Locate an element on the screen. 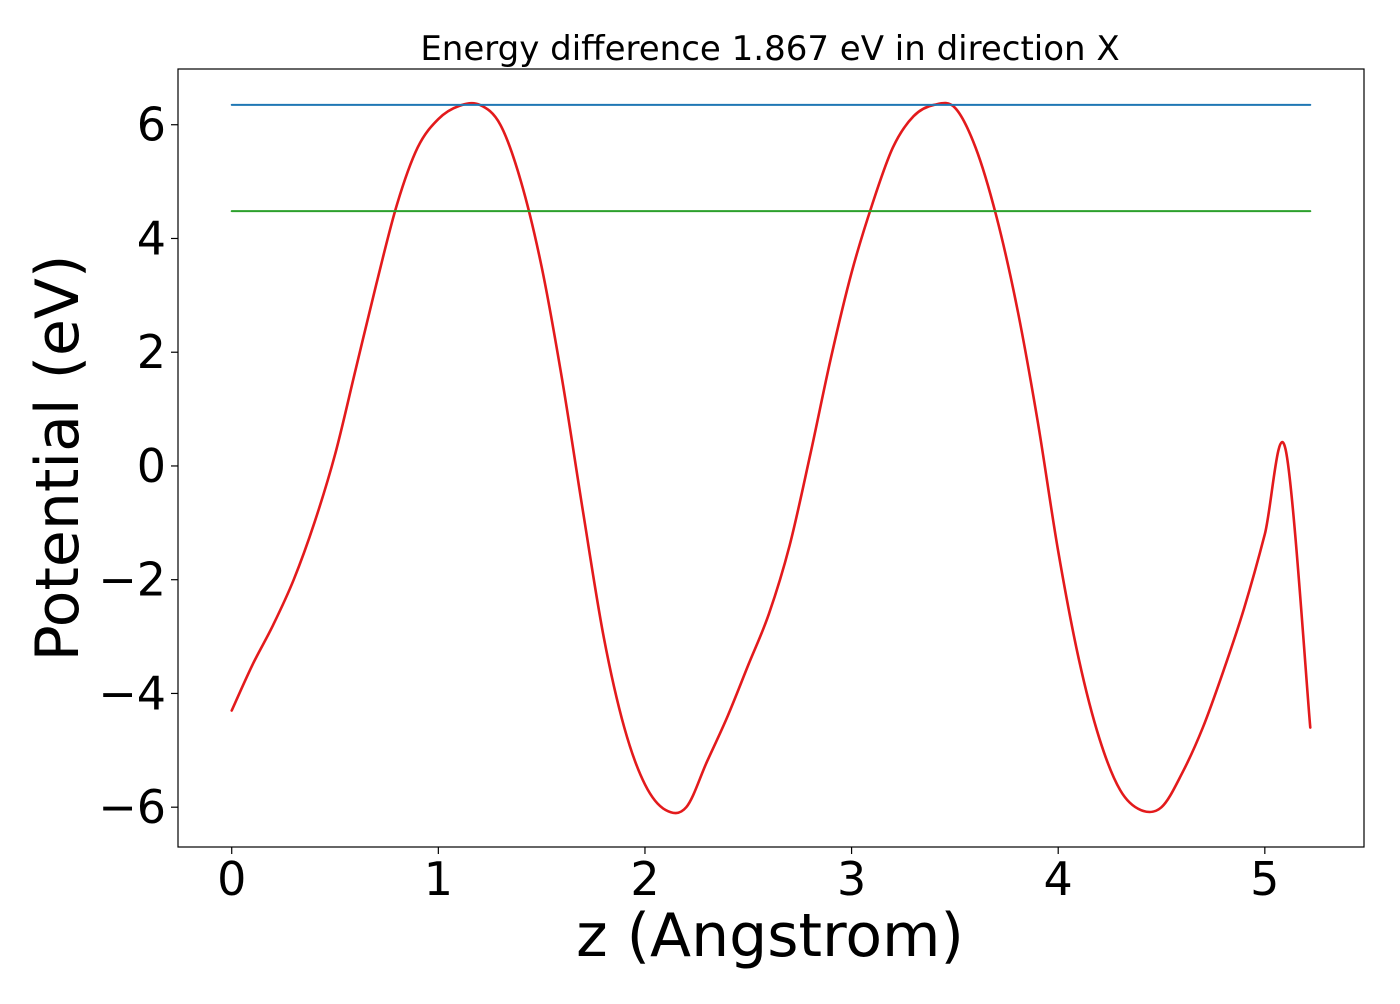  x-axis-ticks: 0 1 2 3 4 5 is located at coordinates (748, 876).